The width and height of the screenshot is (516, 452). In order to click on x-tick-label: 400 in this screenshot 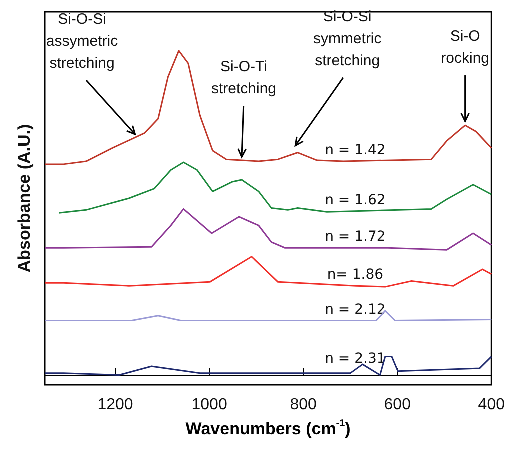, I will do `click(492, 405)`.